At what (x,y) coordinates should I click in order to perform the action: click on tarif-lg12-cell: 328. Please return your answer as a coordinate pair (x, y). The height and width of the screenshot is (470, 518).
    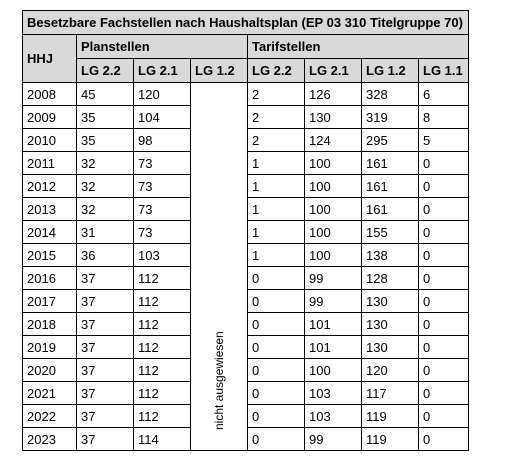
    Looking at the image, I should click on (390, 94).